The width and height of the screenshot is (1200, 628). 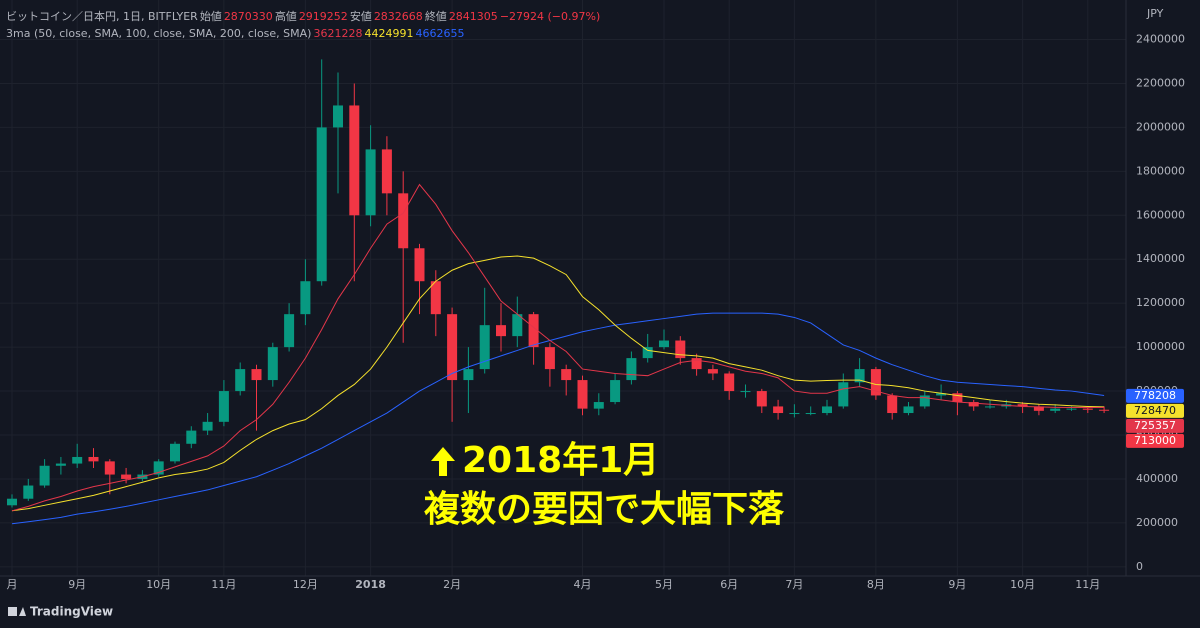 I want to click on x-tick-label: 4月, so click(x=583, y=584).